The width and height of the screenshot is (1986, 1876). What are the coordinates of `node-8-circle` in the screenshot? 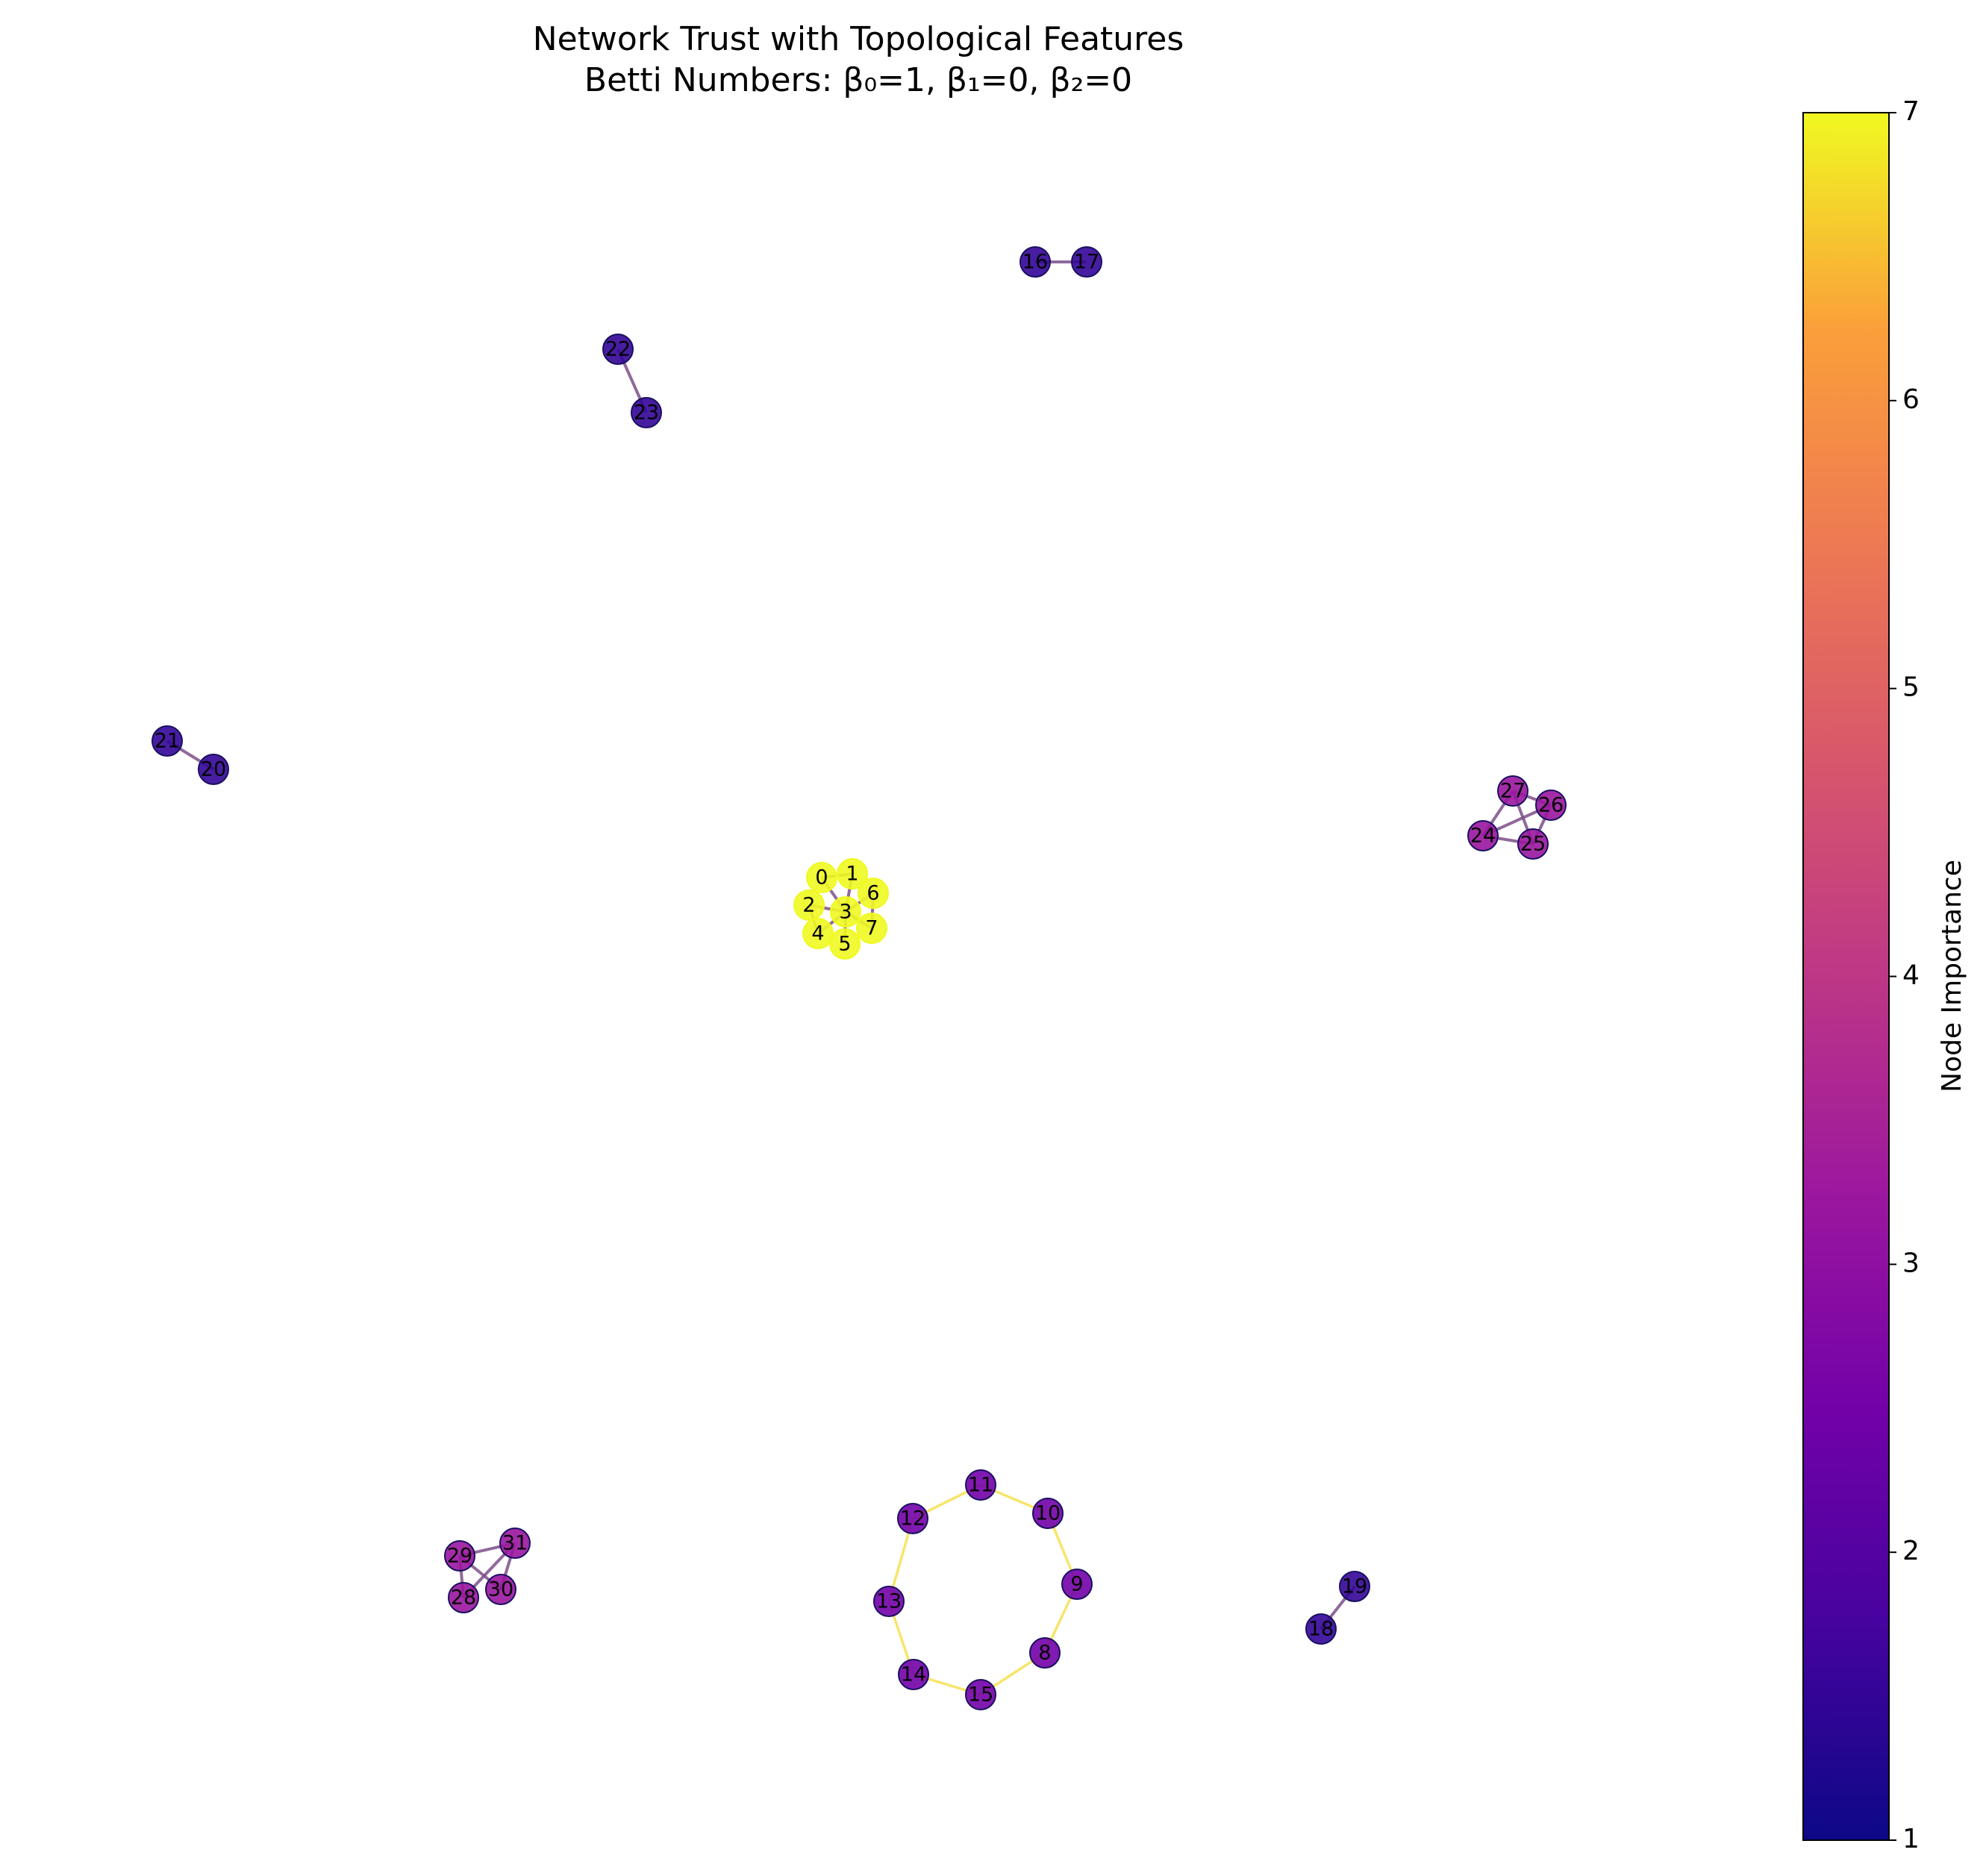 It's located at (1045, 1653).